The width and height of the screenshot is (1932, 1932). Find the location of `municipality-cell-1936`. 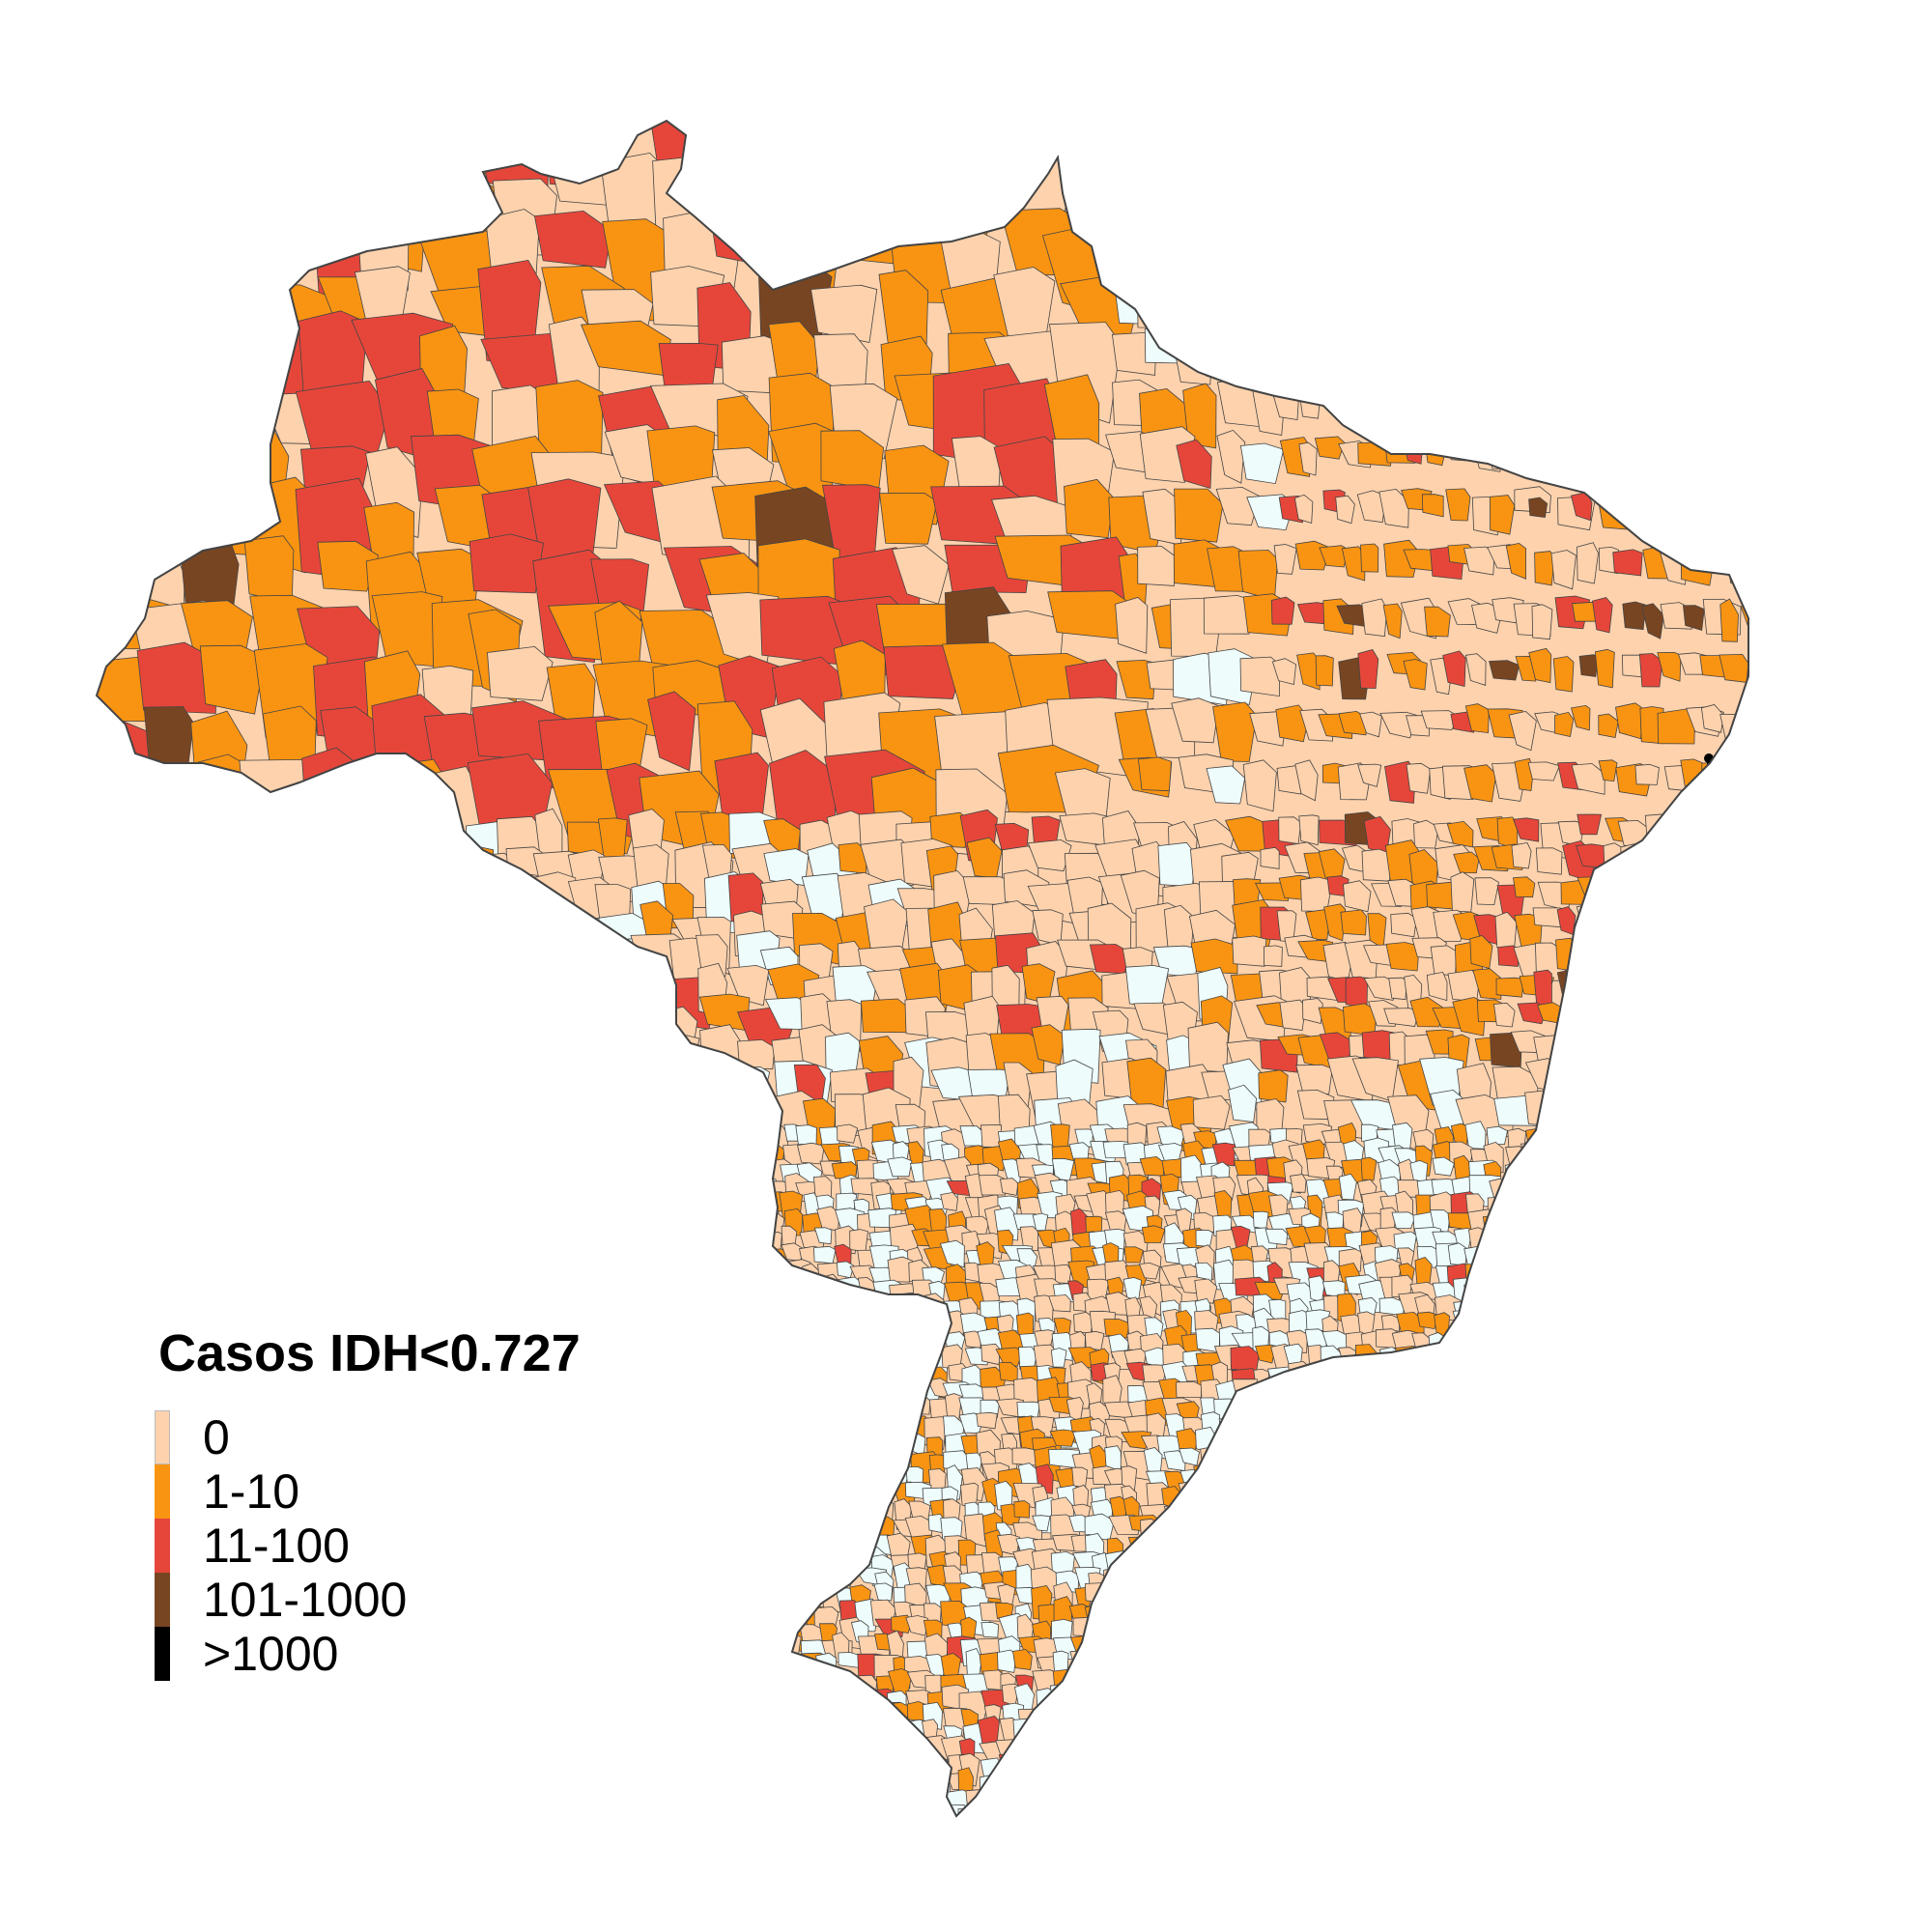

municipality-cell-1936 is located at coordinates (123, 1279).